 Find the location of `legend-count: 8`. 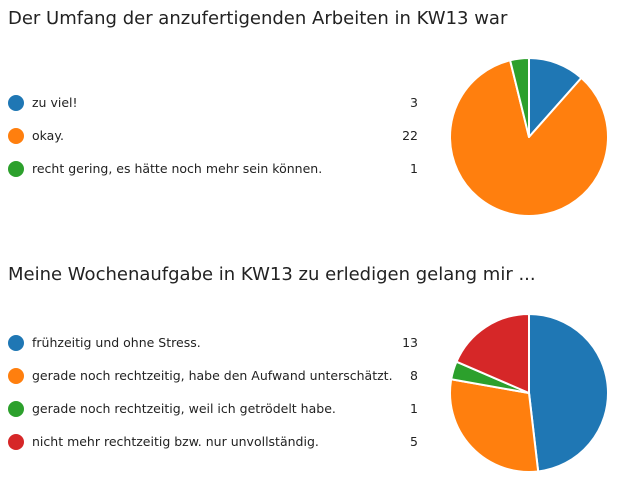

legend-count: 8 is located at coordinates (414, 375).